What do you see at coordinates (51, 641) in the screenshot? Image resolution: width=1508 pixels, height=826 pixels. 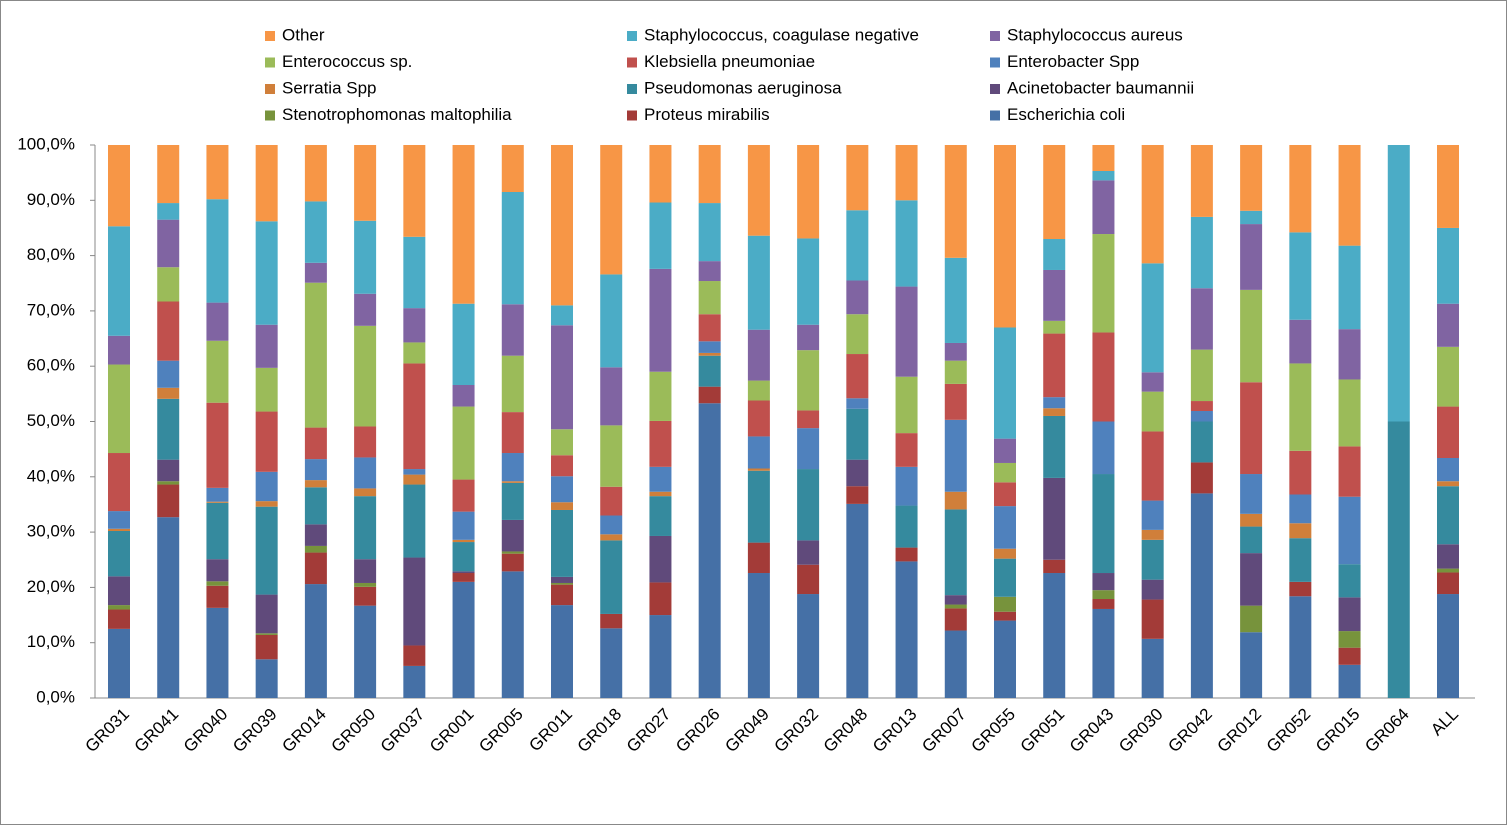 I see `y-tick-label: 10,0%` at bounding box center [51, 641].